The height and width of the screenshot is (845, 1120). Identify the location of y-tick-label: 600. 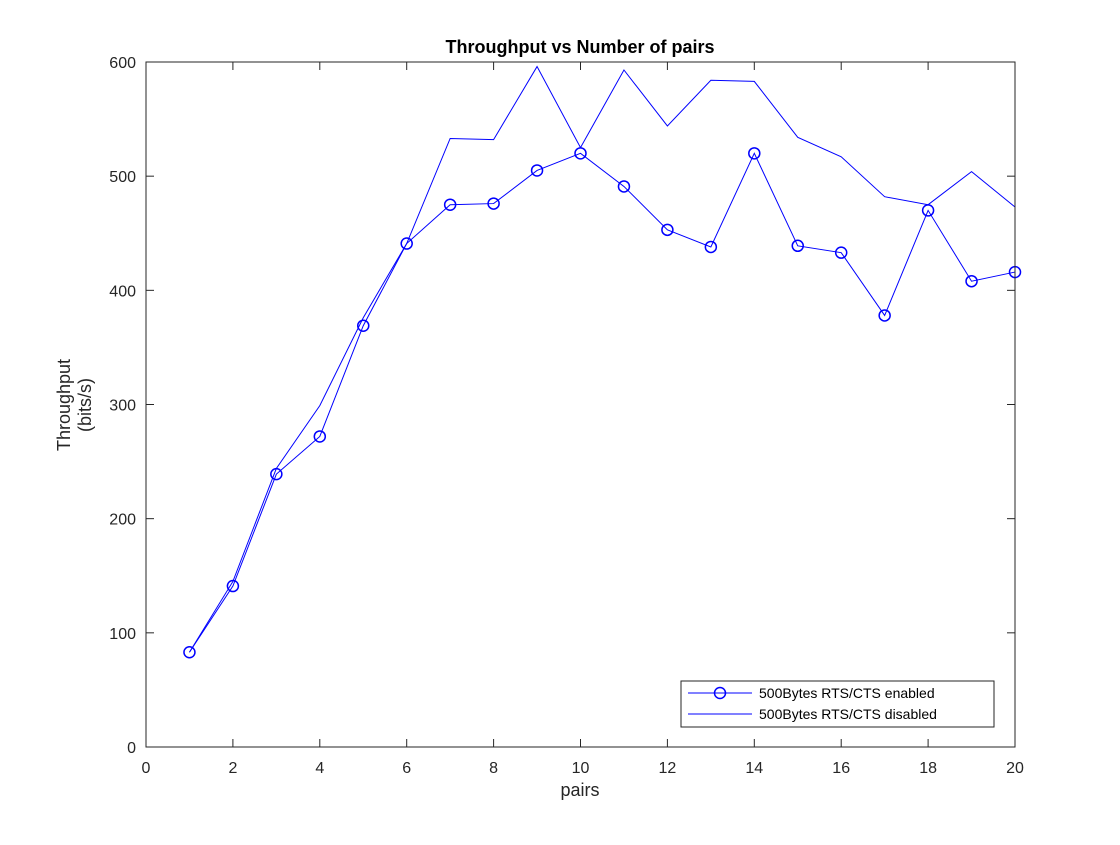
(122, 63).